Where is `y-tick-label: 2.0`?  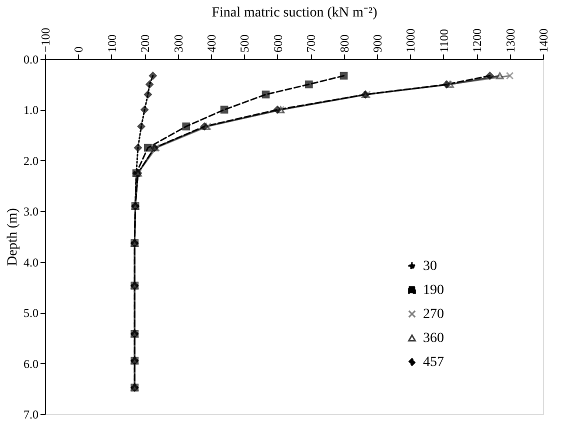 y-tick-label: 2.0 is located at coordinates (31, 161).